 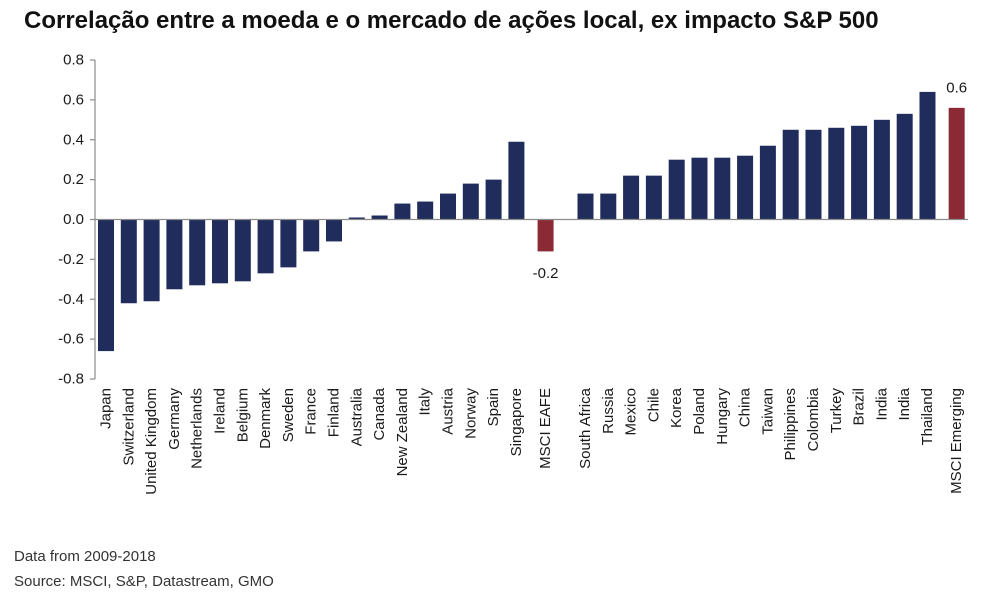 I want to click on x-tick-label-south-africa: South Africa, so click(x=585, y=428).